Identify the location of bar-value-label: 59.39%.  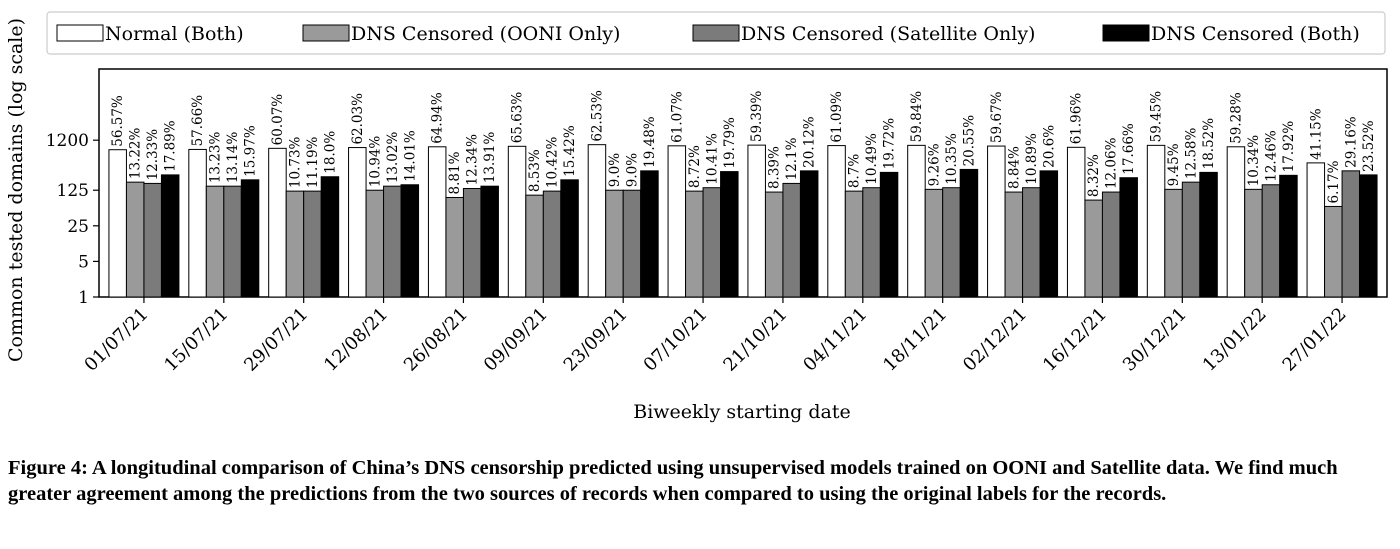
(757, 116).